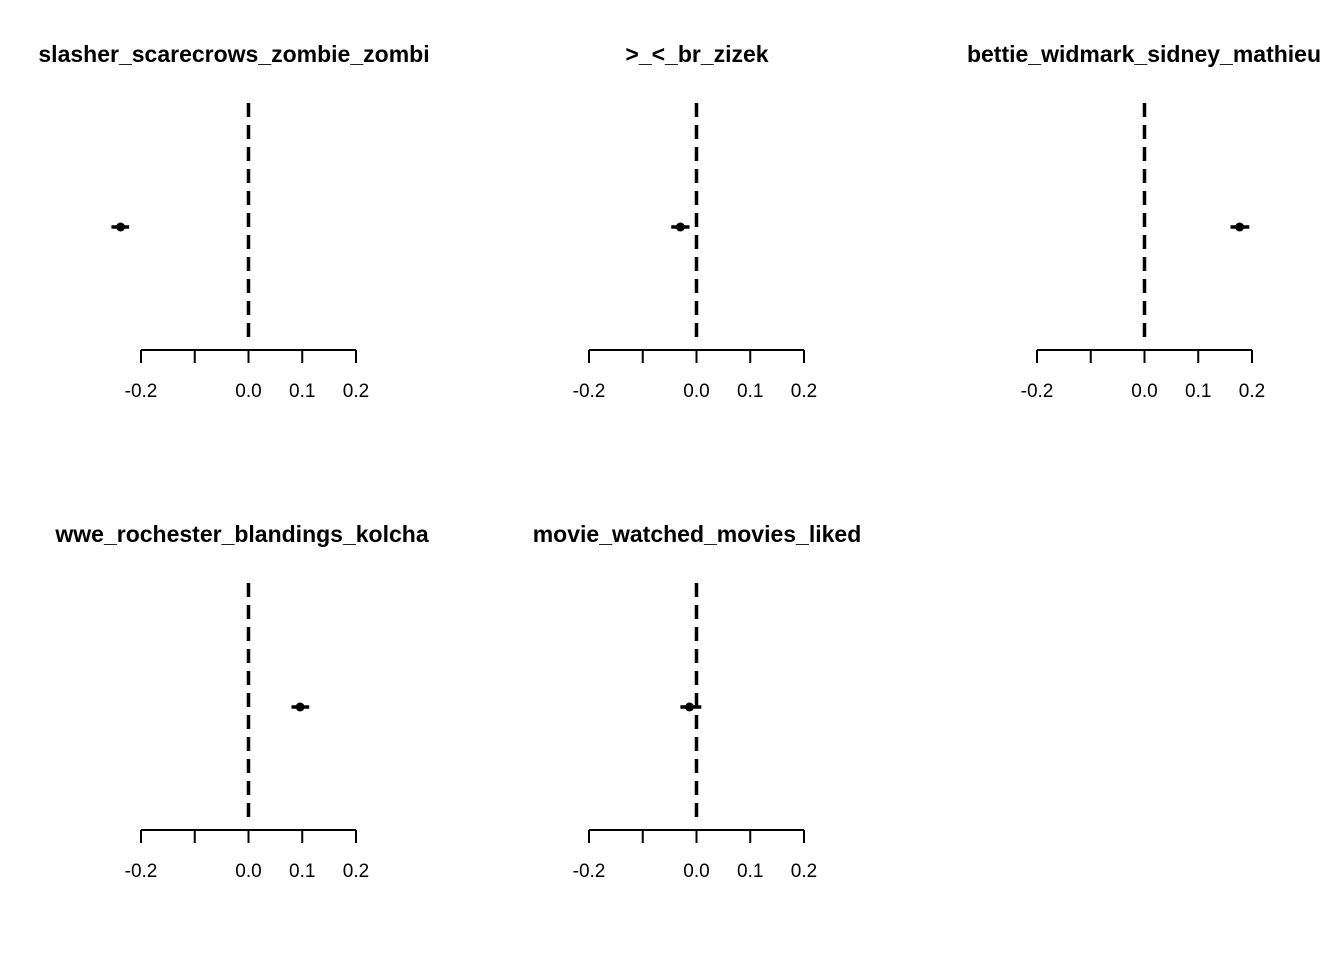  I want to click on panel-title: wwe_rochester_blandings_kolcha, so click(241, 534).